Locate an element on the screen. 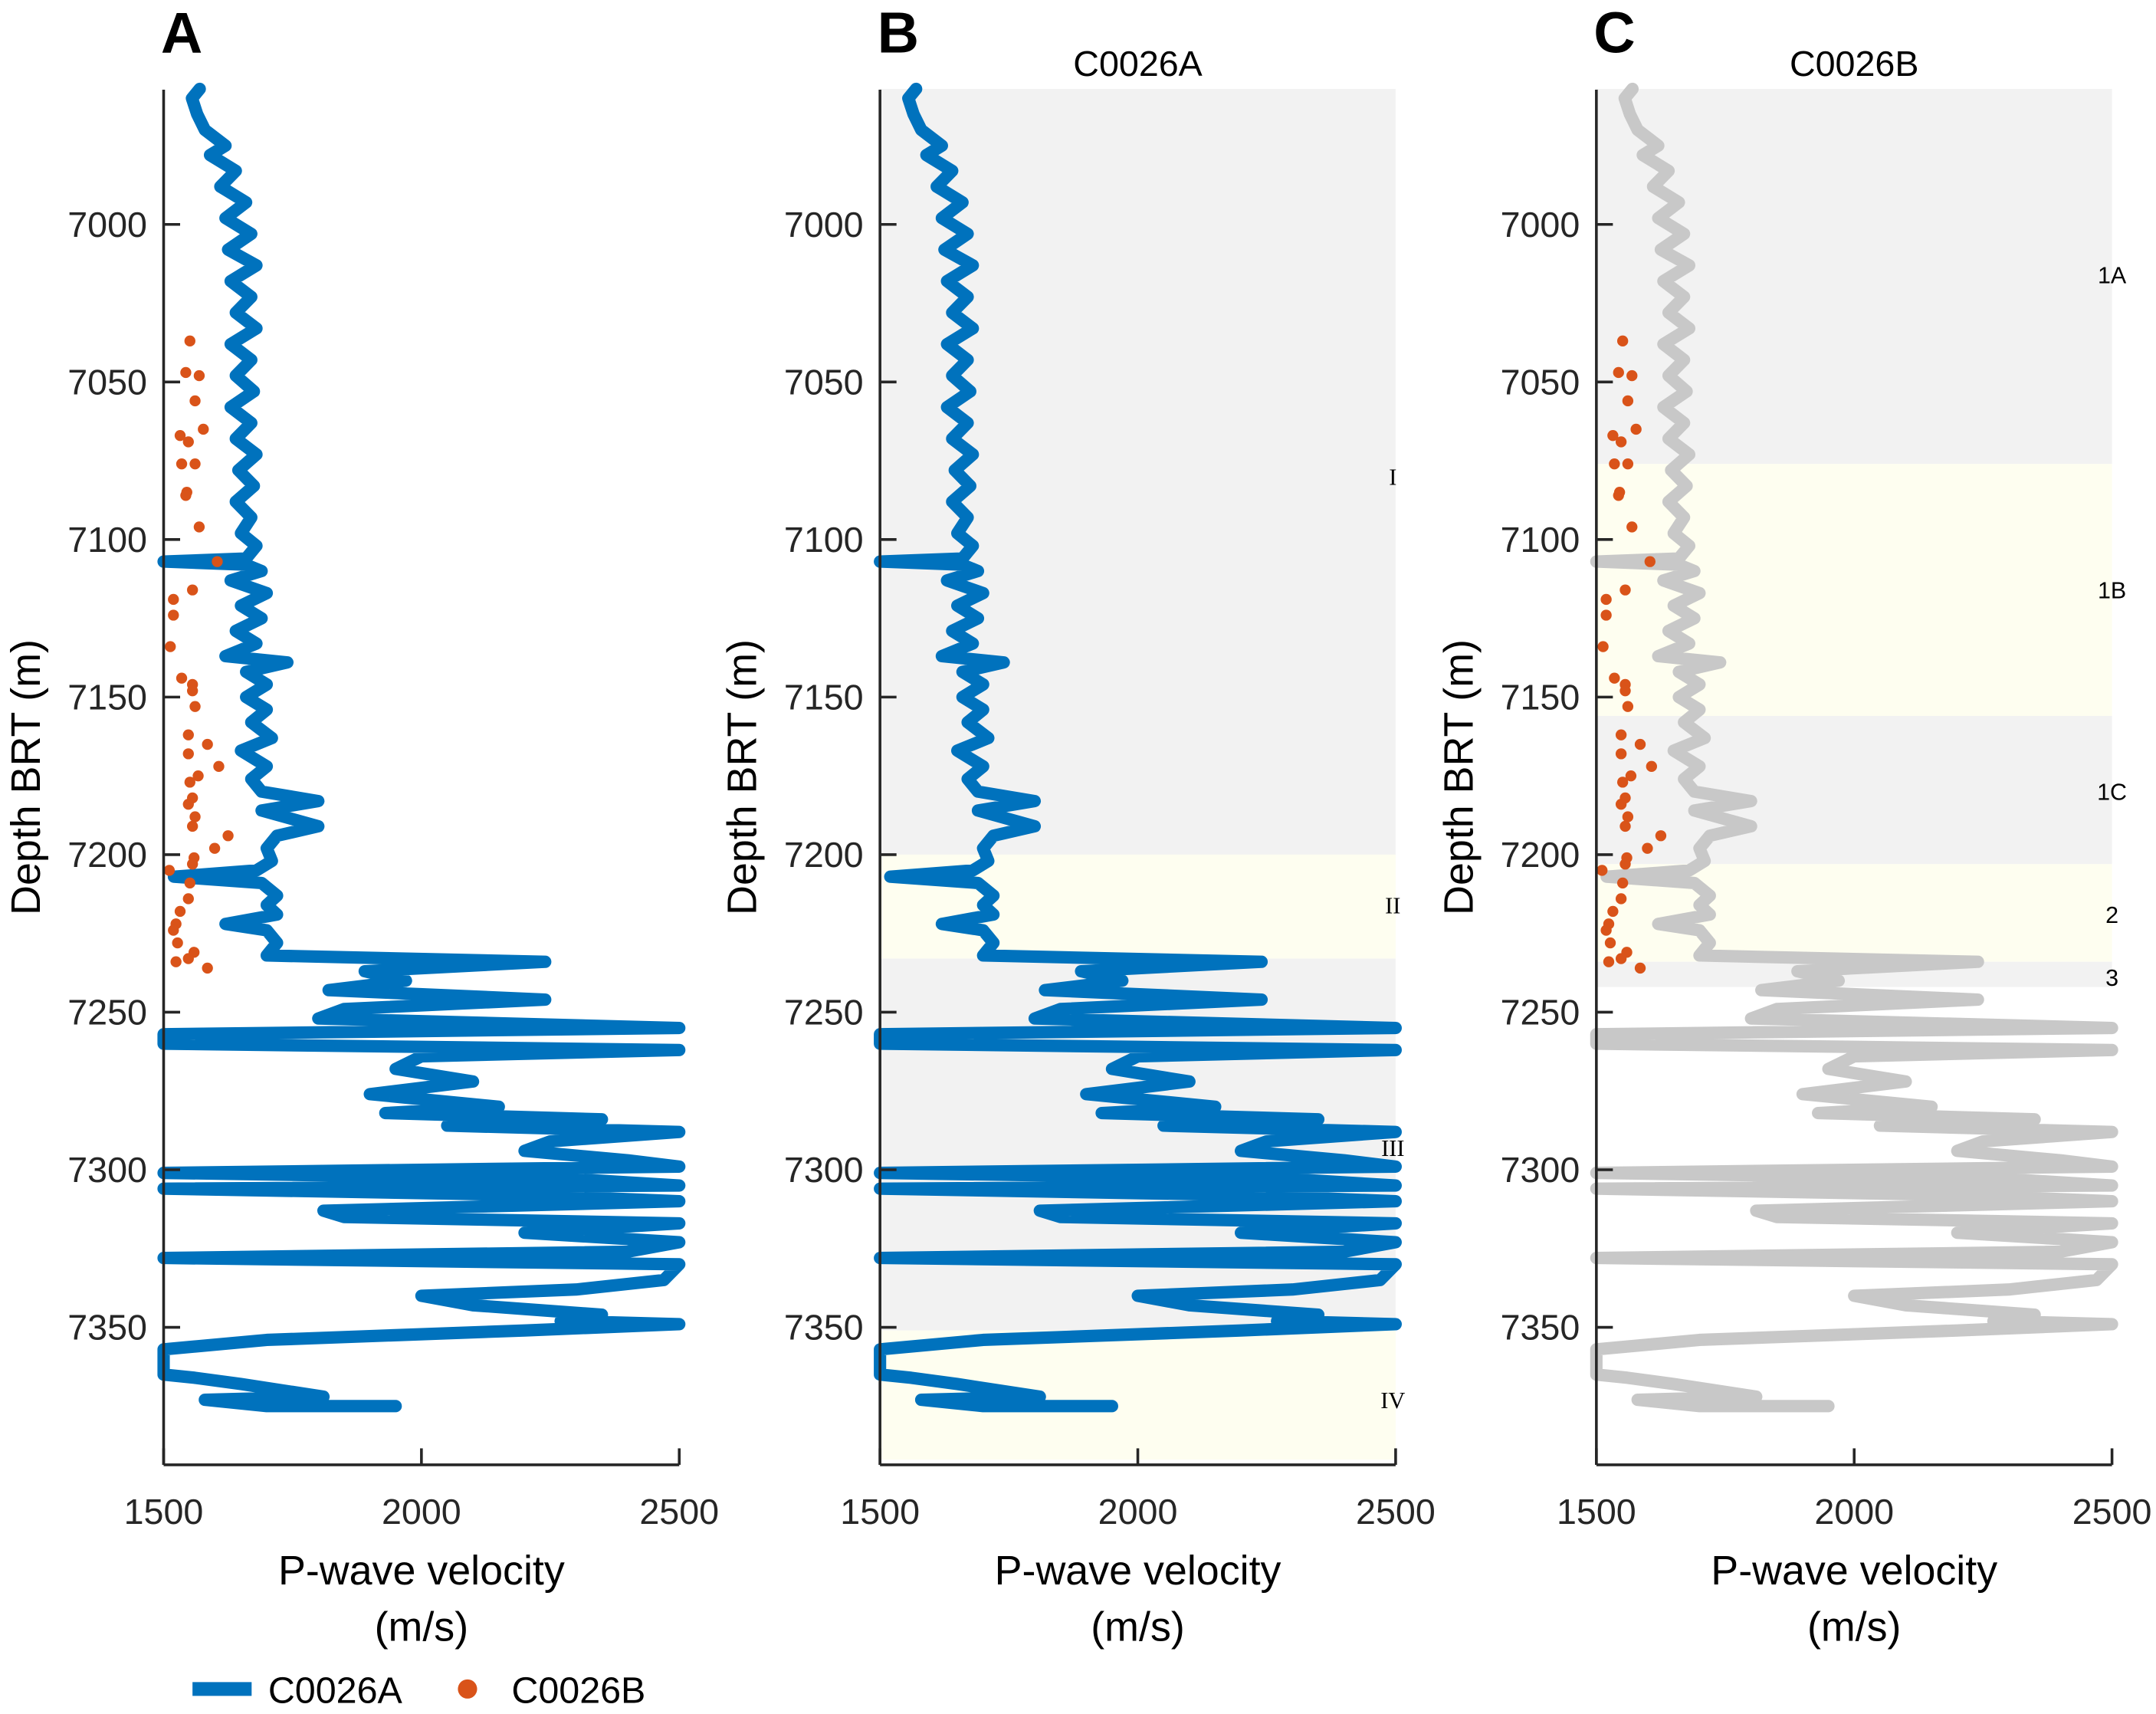  y-tick-label: 7000 is located at coordinates (1541, 225).